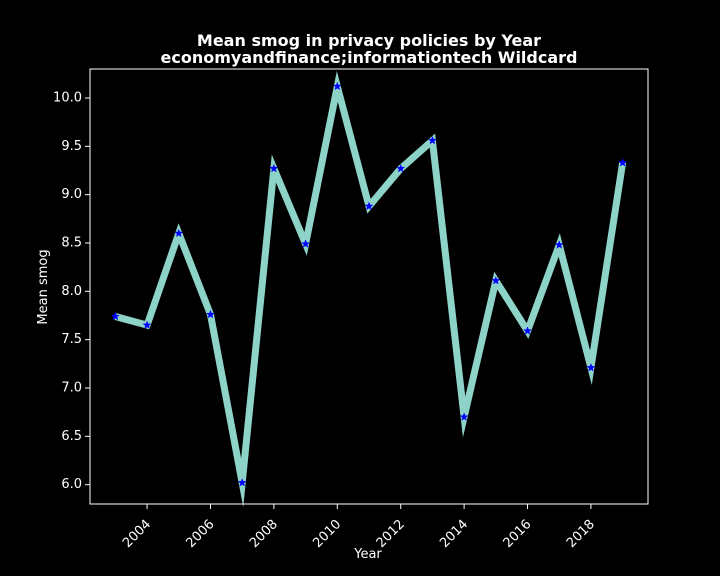 Image resolution: width=720 pixels, height=576 pixels. I want to click on y-tick-label: 10.0, so click(67, 98).